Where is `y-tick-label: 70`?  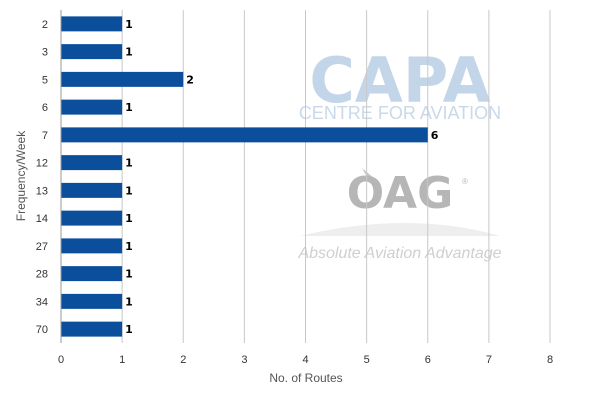
y-tick-label: 70 is located at coordinates (42, 330).